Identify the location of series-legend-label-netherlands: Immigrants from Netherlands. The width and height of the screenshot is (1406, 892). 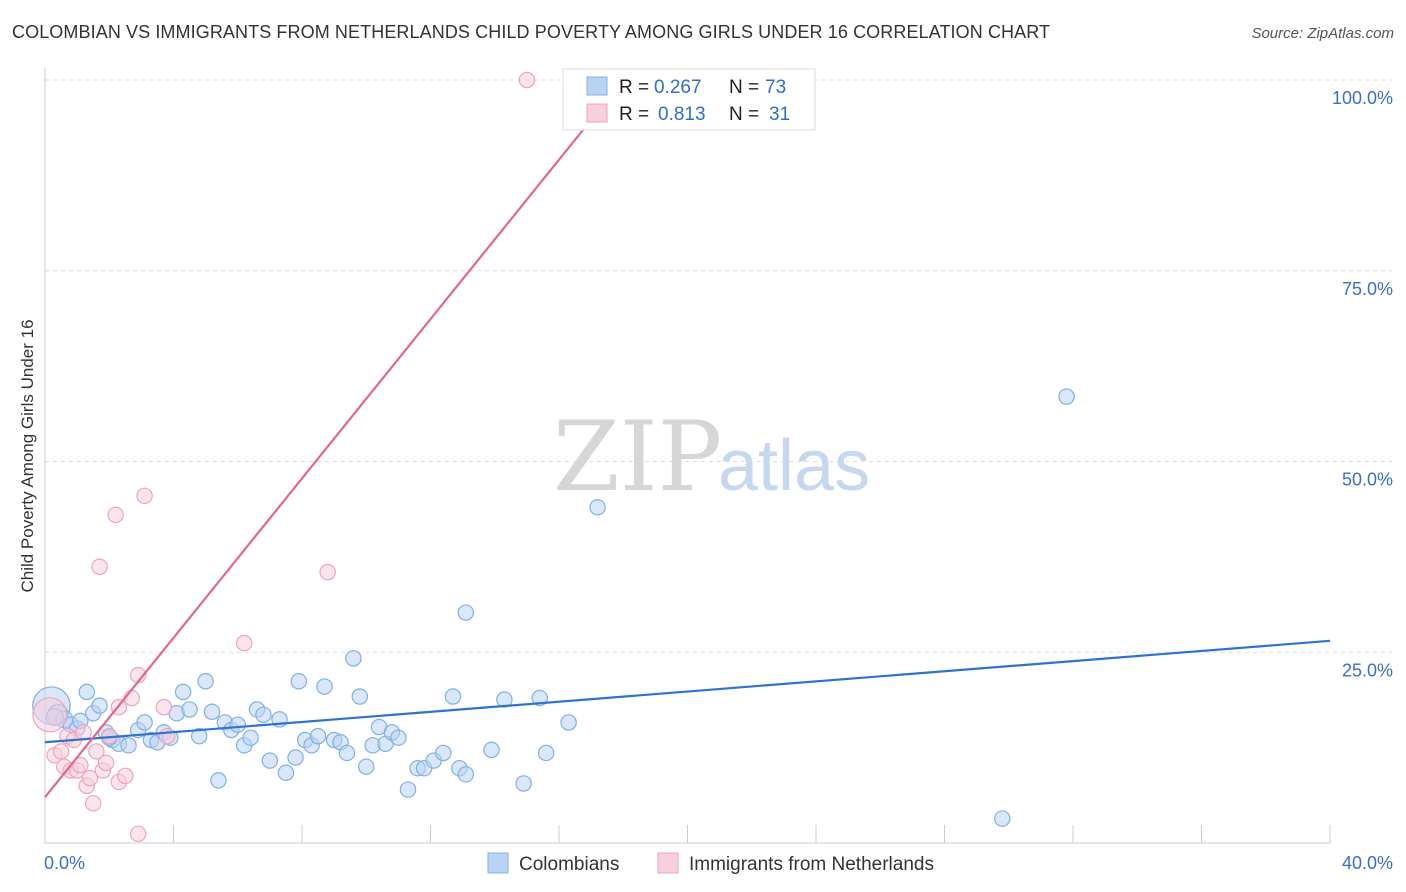
(811, 864).